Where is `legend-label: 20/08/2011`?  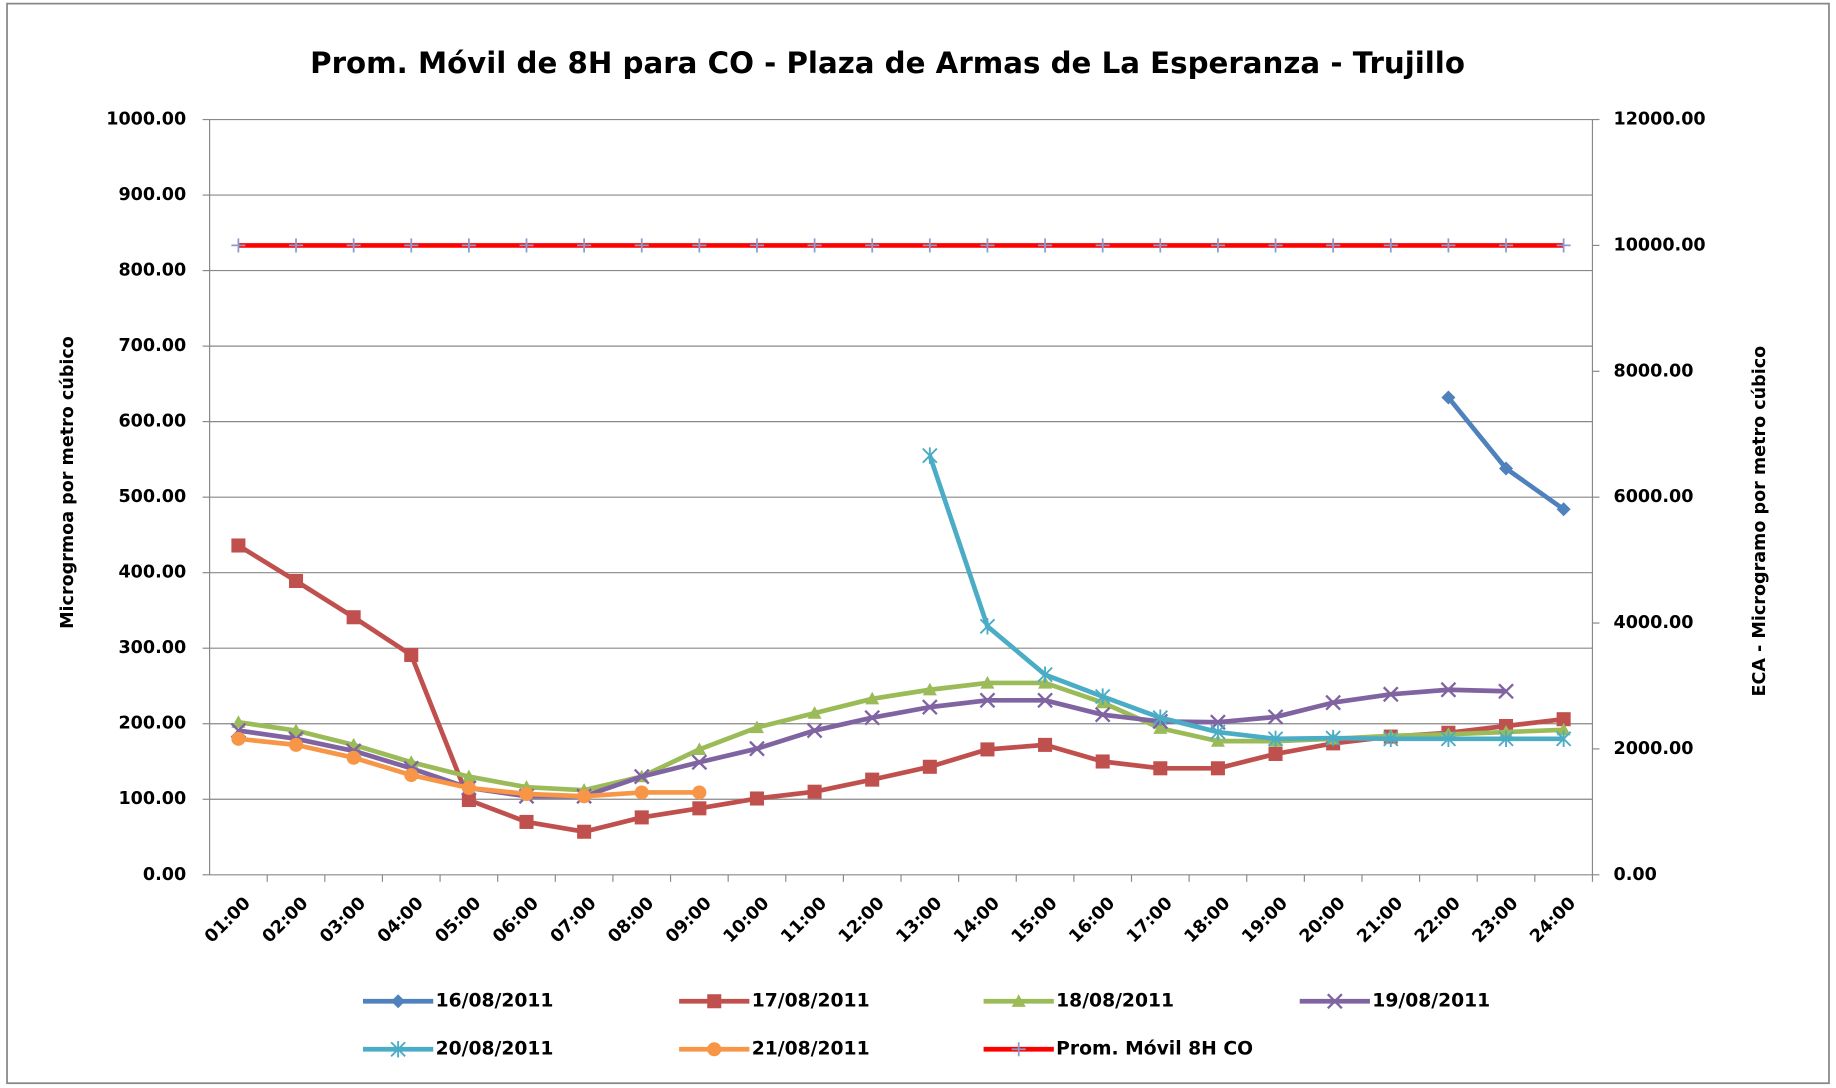
legend-label: 20/08/2011 is located at coordinates (495, 1049).